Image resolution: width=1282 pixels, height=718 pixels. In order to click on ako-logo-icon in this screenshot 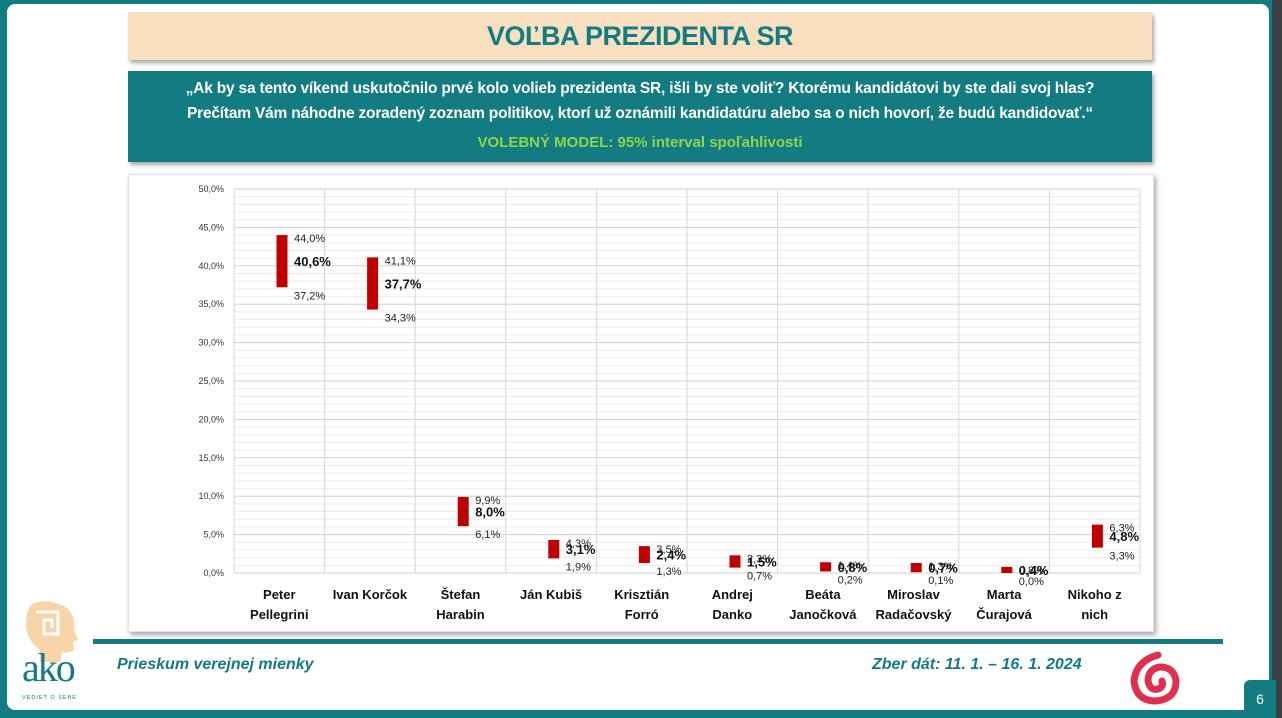, I will do `click(52, 631)`.